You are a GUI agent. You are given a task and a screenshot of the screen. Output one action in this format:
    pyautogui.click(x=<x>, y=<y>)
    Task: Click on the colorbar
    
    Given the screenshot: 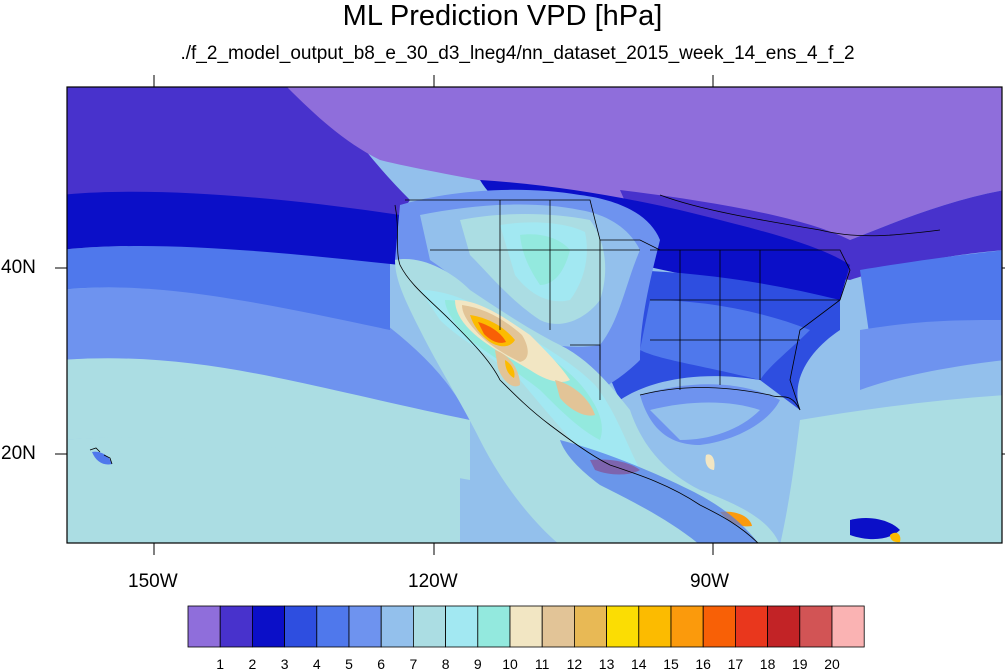 What is the action you would take?
    pyautogui.click(x=526, y=626)
    